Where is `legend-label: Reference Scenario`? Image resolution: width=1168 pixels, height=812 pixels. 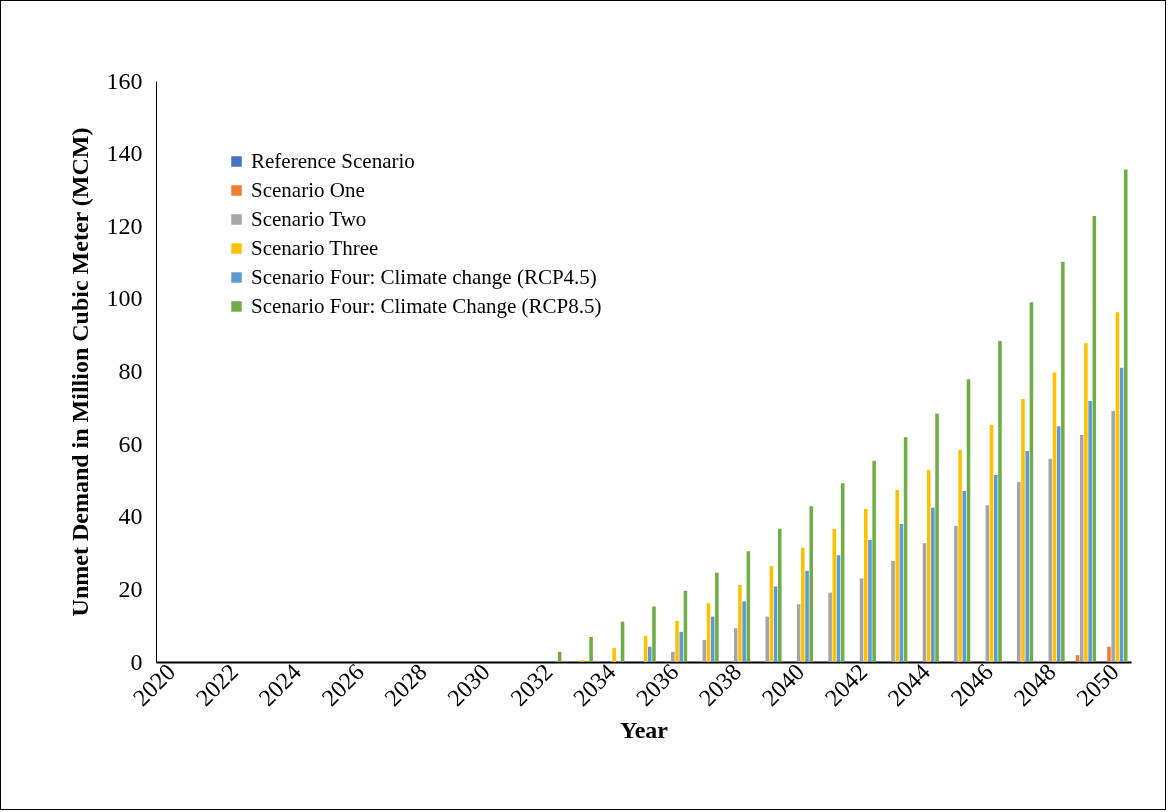 legend-label: Reference Scenario is located at coordinates (333, 160).